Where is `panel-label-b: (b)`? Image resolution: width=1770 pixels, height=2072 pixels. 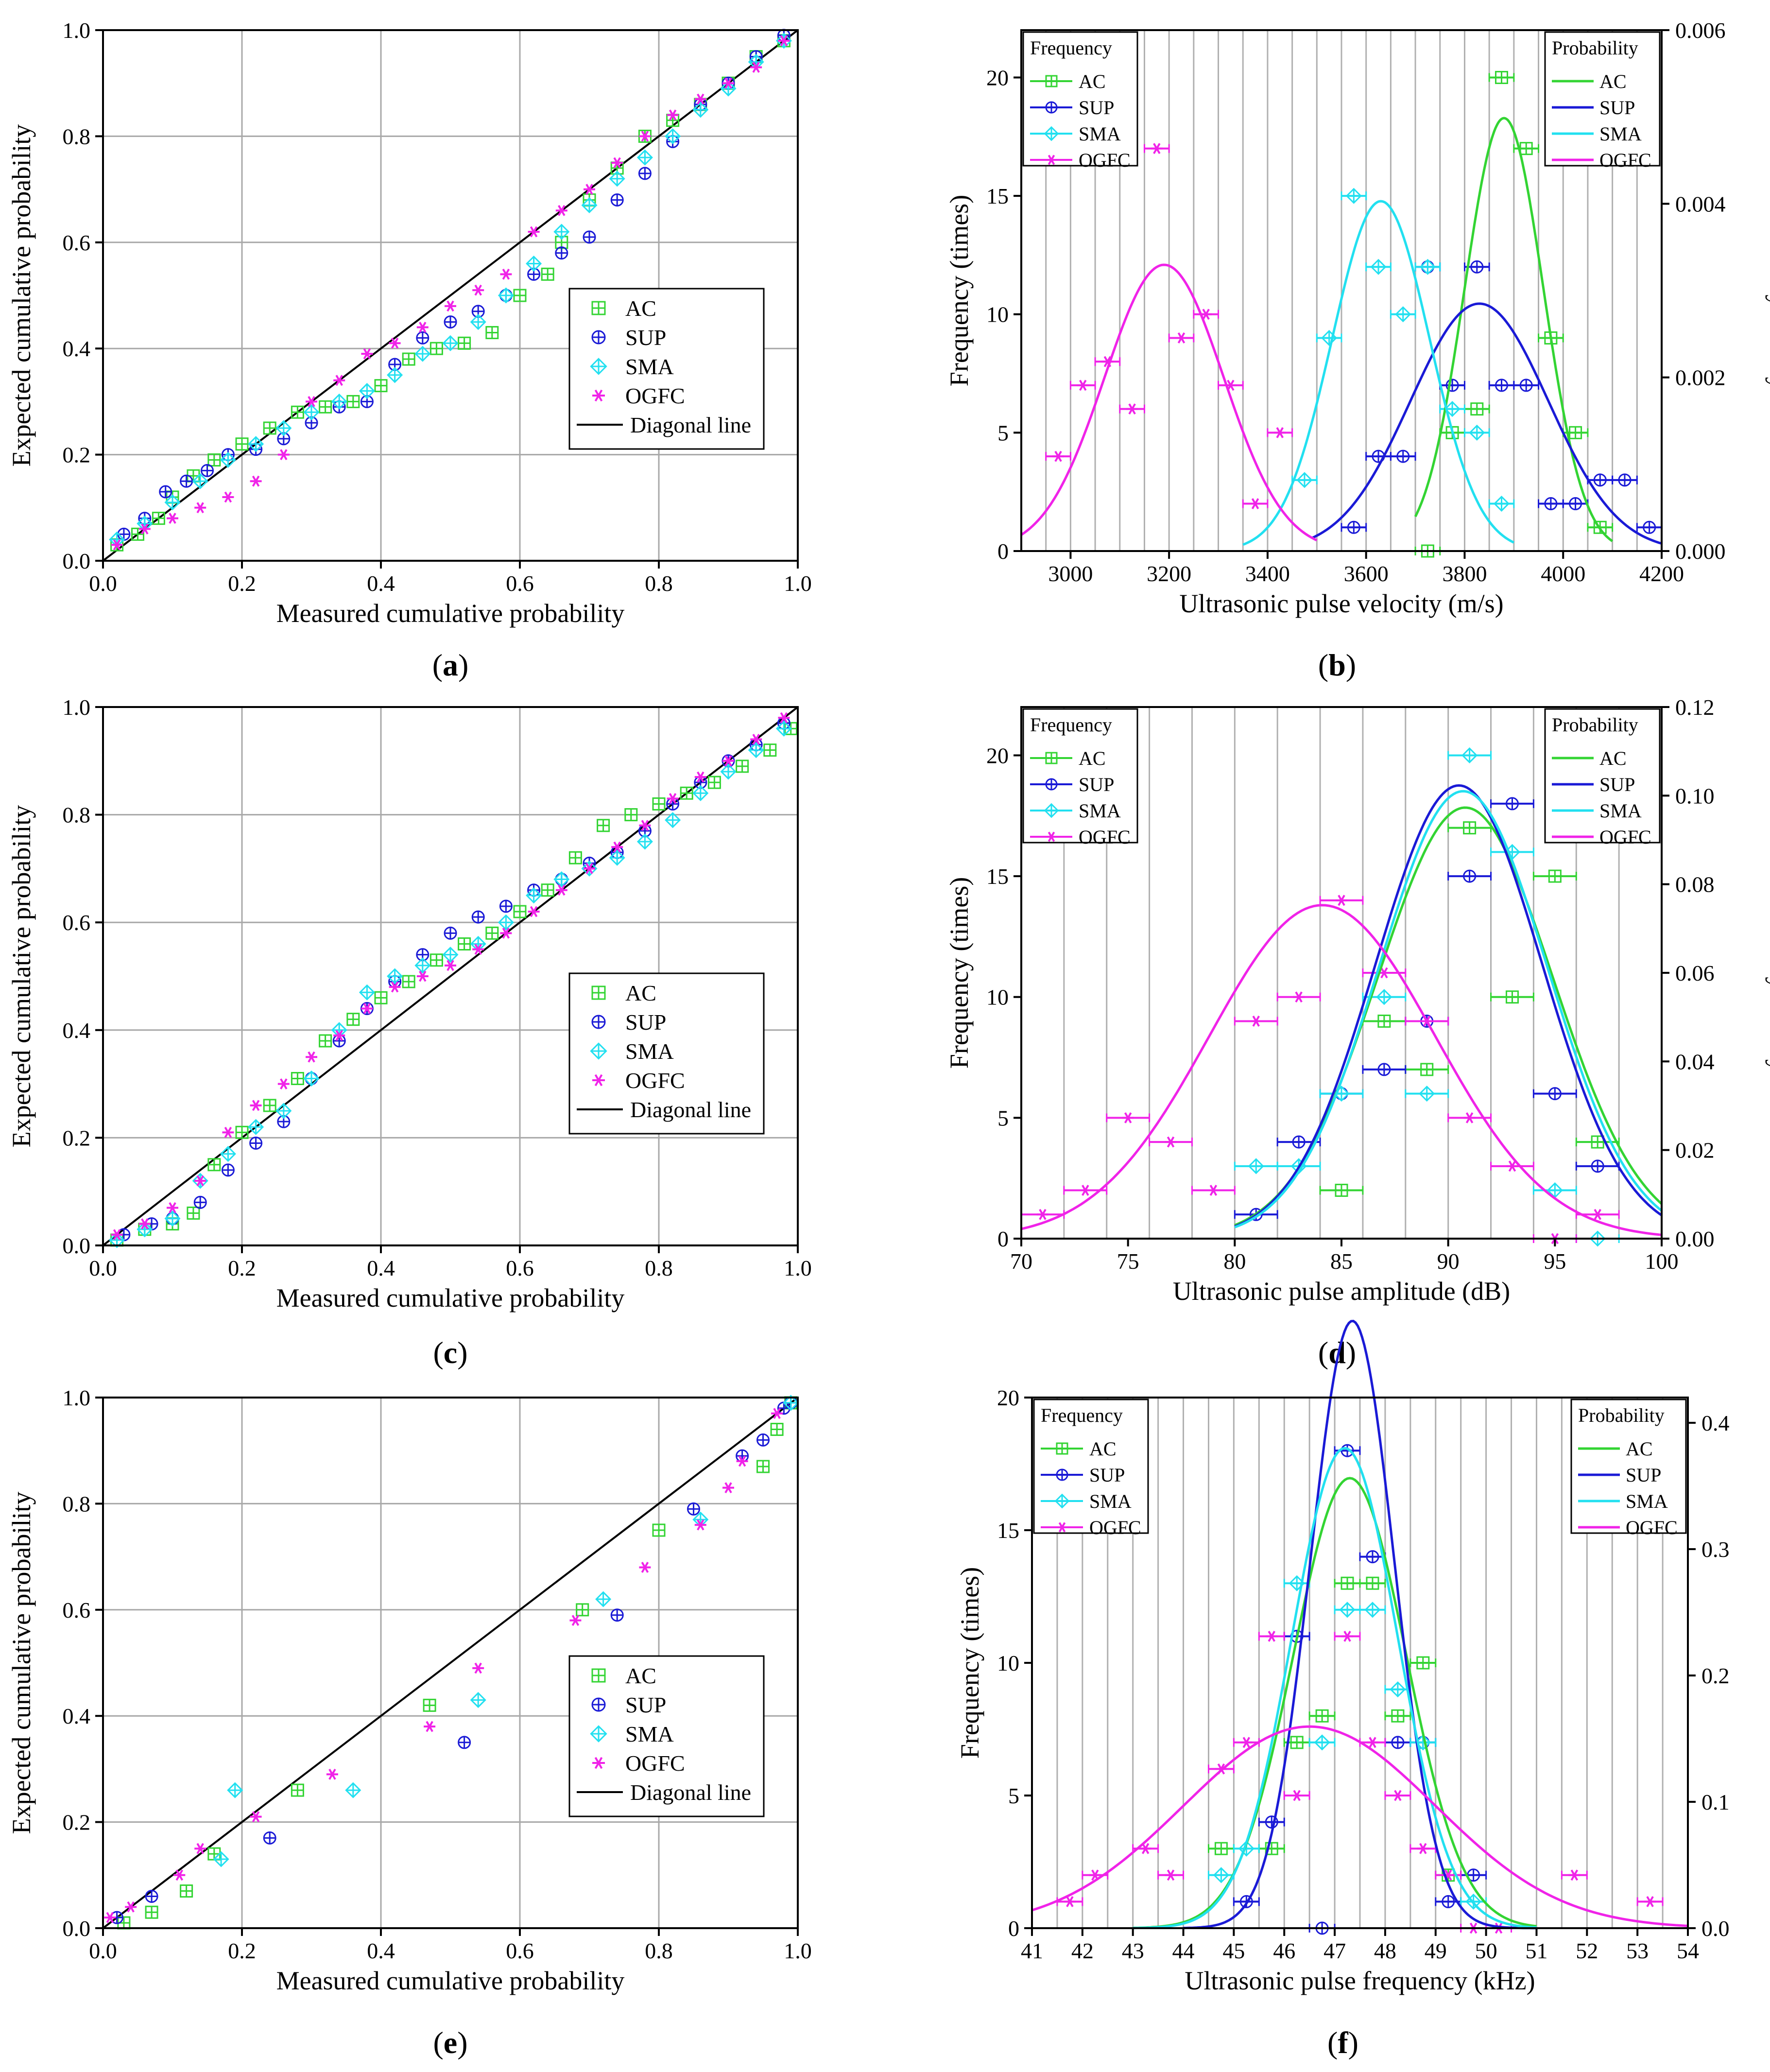 panel-label-b: (b) is located at coordinates (1337, 665).